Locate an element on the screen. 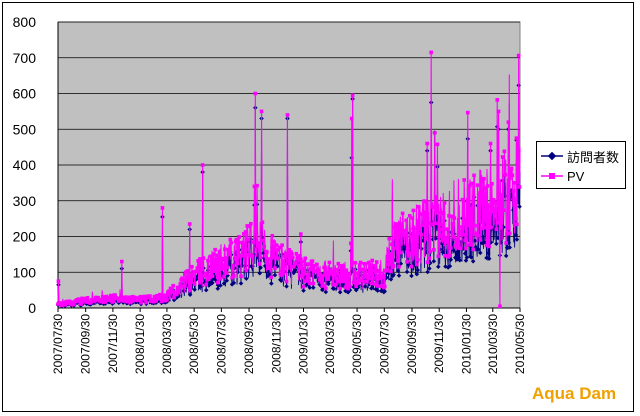 Image resolution: width=640 pixels, height=416 pixels. y-tick-label: 600 is located at coordinates (25, 94).